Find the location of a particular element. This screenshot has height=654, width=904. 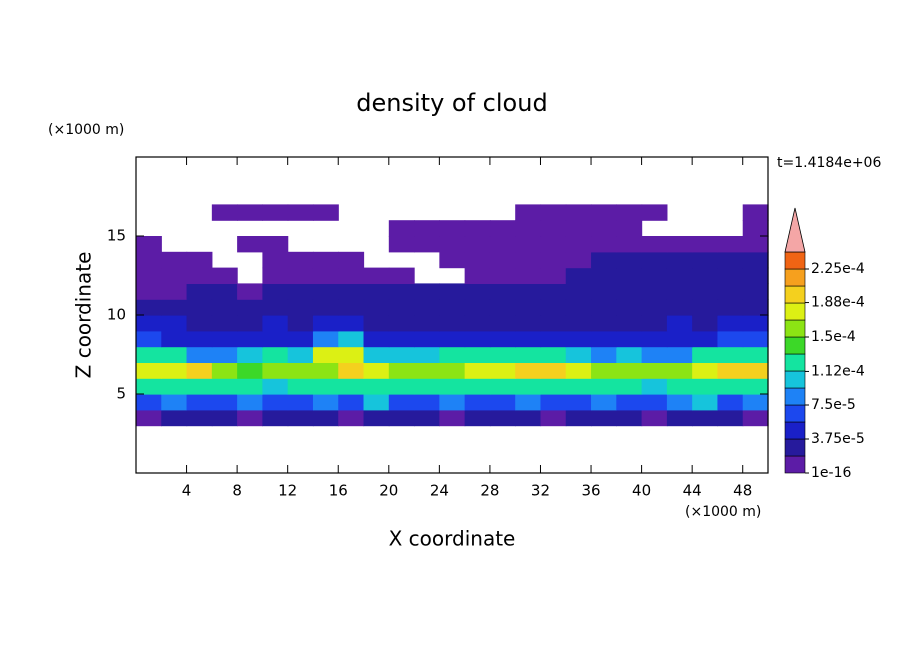

x-tick-label: 40 is located at coordinates (641, 491).